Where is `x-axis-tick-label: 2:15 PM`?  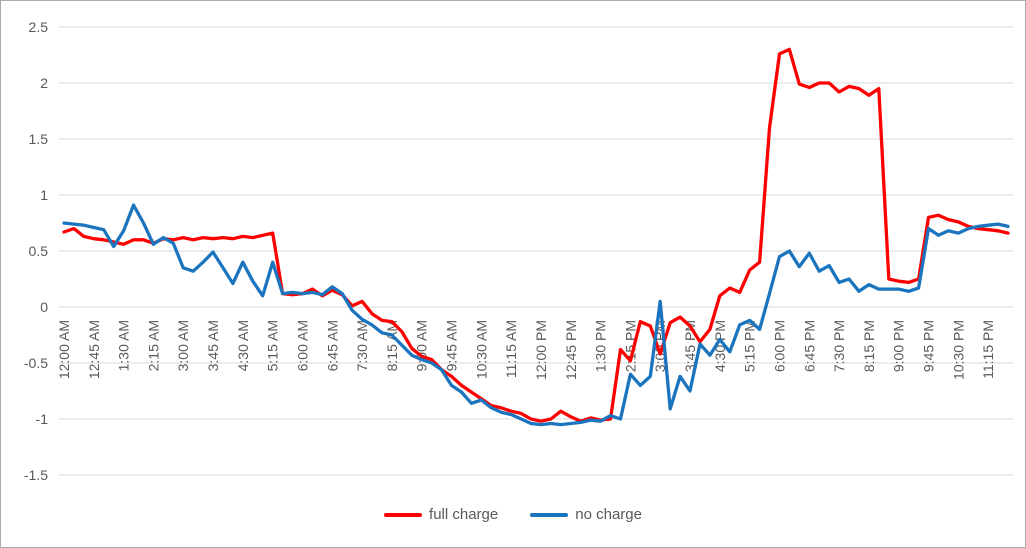 x-axis-tick-label: 2:15 PM is located at coordinates (630, 346).